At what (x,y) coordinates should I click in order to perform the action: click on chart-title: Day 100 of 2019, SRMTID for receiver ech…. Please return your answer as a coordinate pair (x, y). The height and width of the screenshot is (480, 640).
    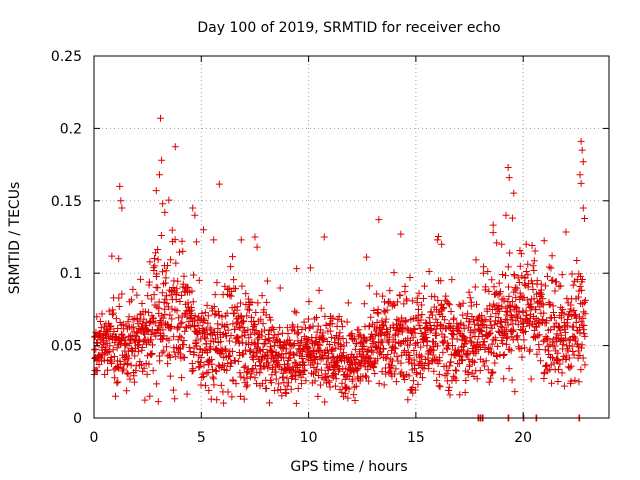
    Looking at the image, I should click on (348, 28).